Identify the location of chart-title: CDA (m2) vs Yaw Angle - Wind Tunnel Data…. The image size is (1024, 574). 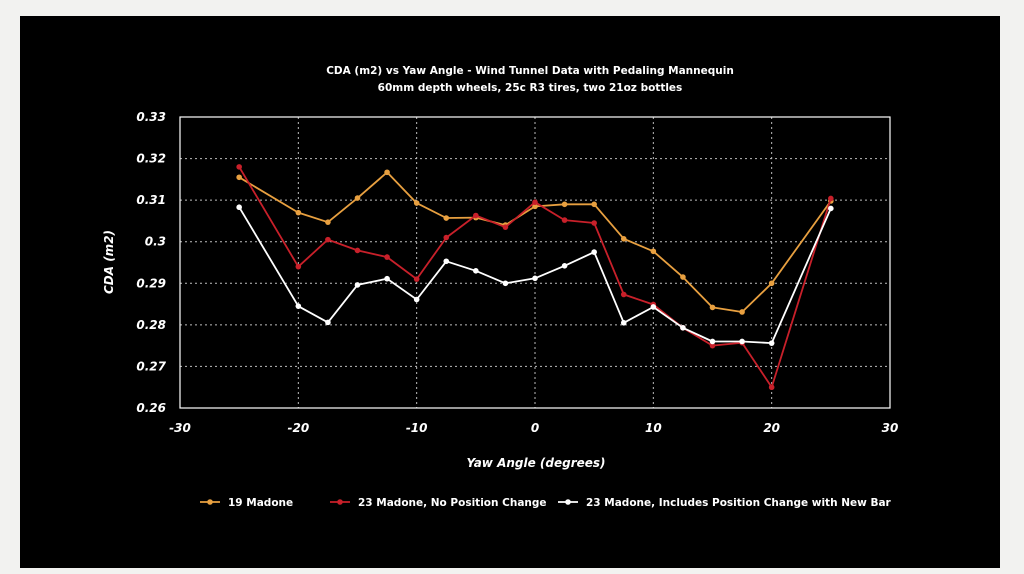
(530, 71).